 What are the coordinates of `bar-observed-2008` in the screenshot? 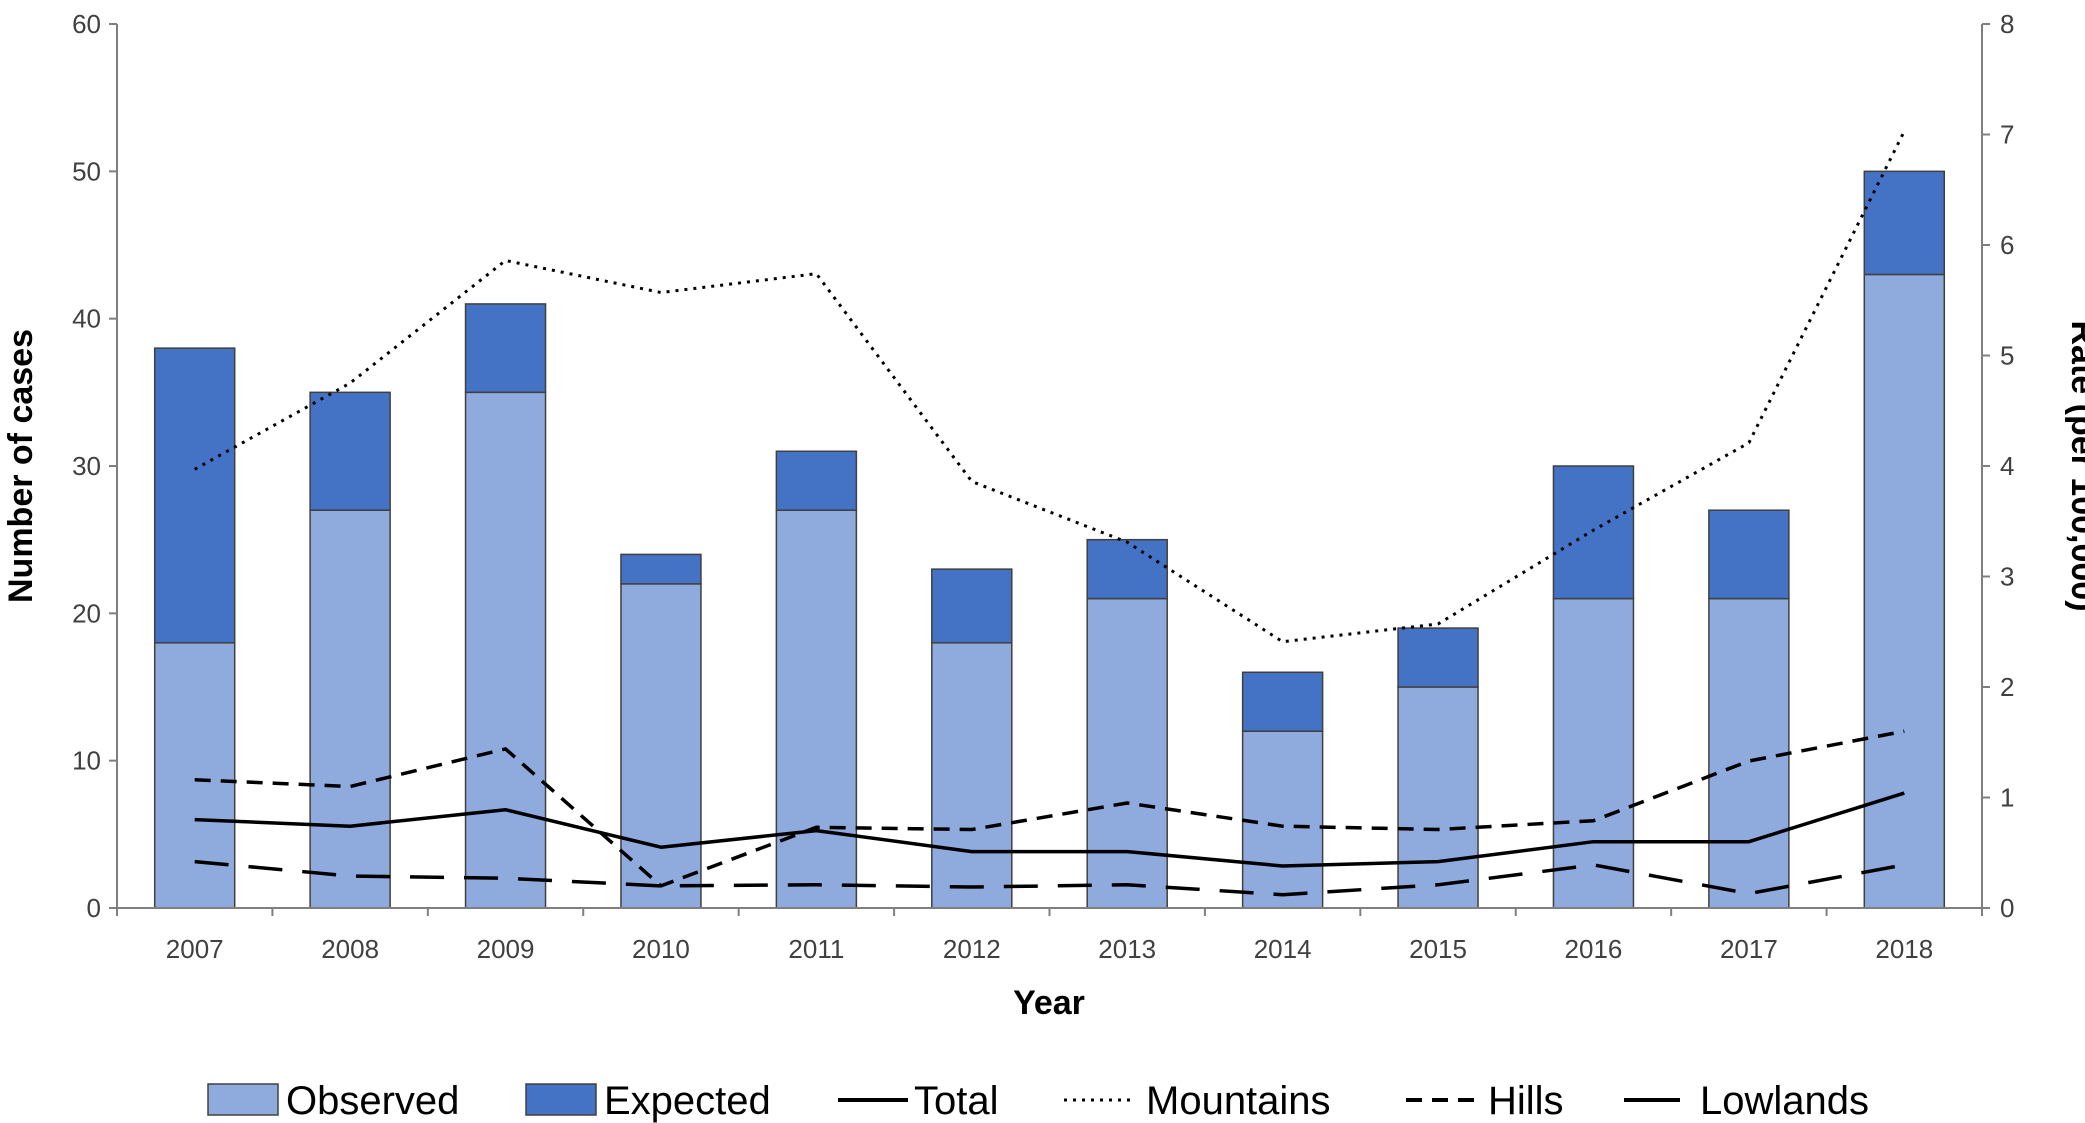 It's located at (350, 709).